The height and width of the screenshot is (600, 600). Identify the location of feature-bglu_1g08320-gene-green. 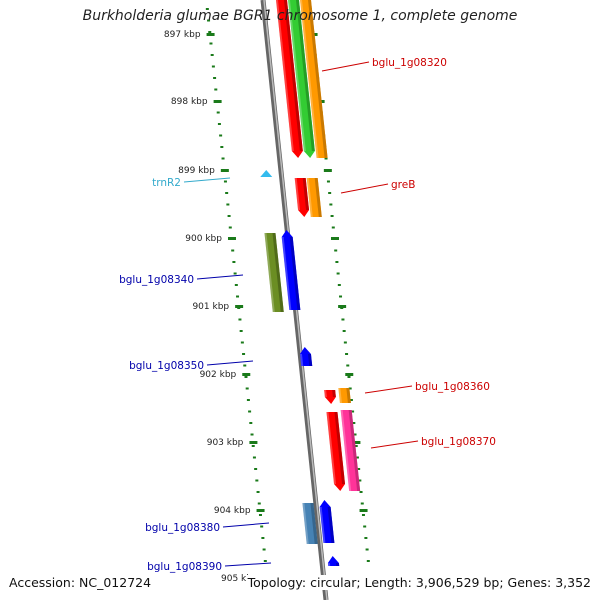
(301, 79).